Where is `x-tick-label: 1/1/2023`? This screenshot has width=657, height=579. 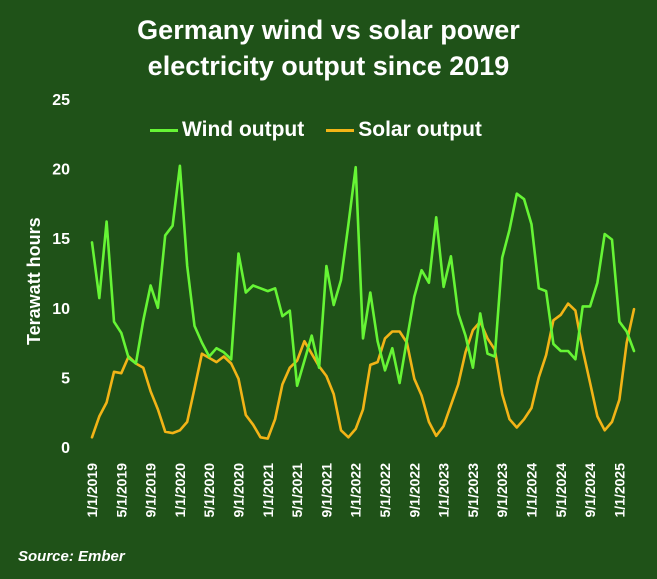 x-tick-label: 1/1/2023 is located at coordinates (444, 490).